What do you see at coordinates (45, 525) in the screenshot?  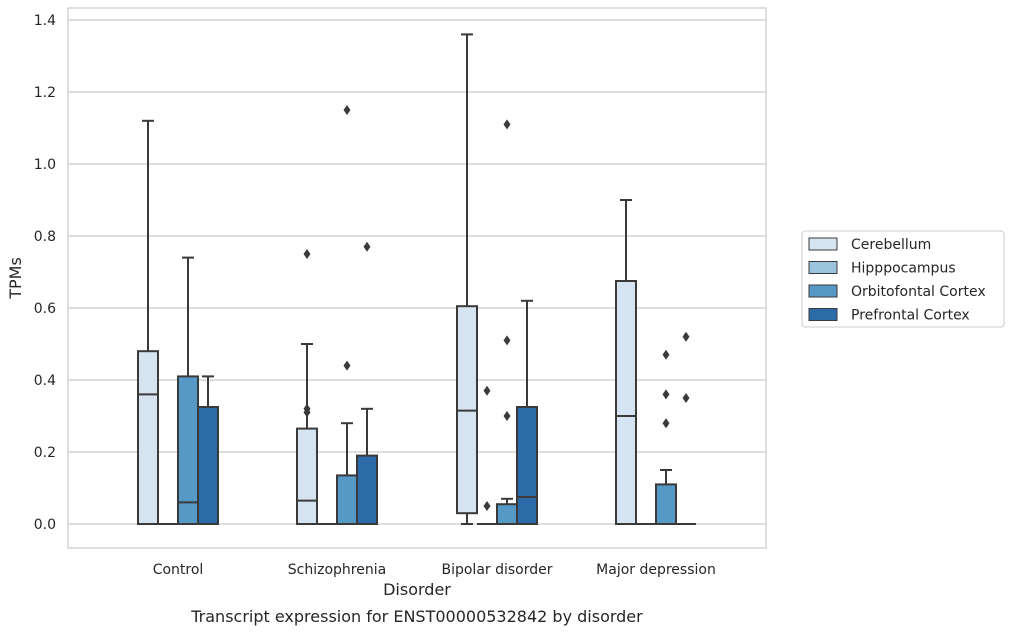 I see `y-tick-label: 0.0` at bounding box center [45, 525].